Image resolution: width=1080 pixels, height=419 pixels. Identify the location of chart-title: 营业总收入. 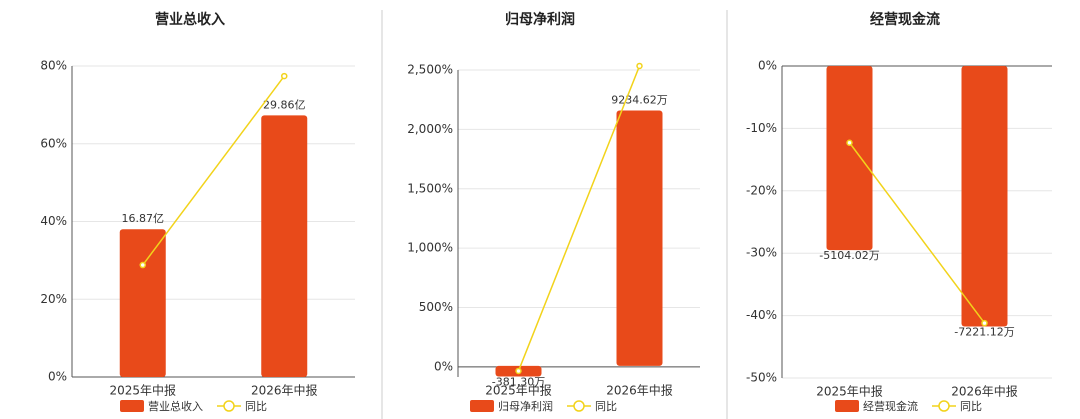
(190, 19).